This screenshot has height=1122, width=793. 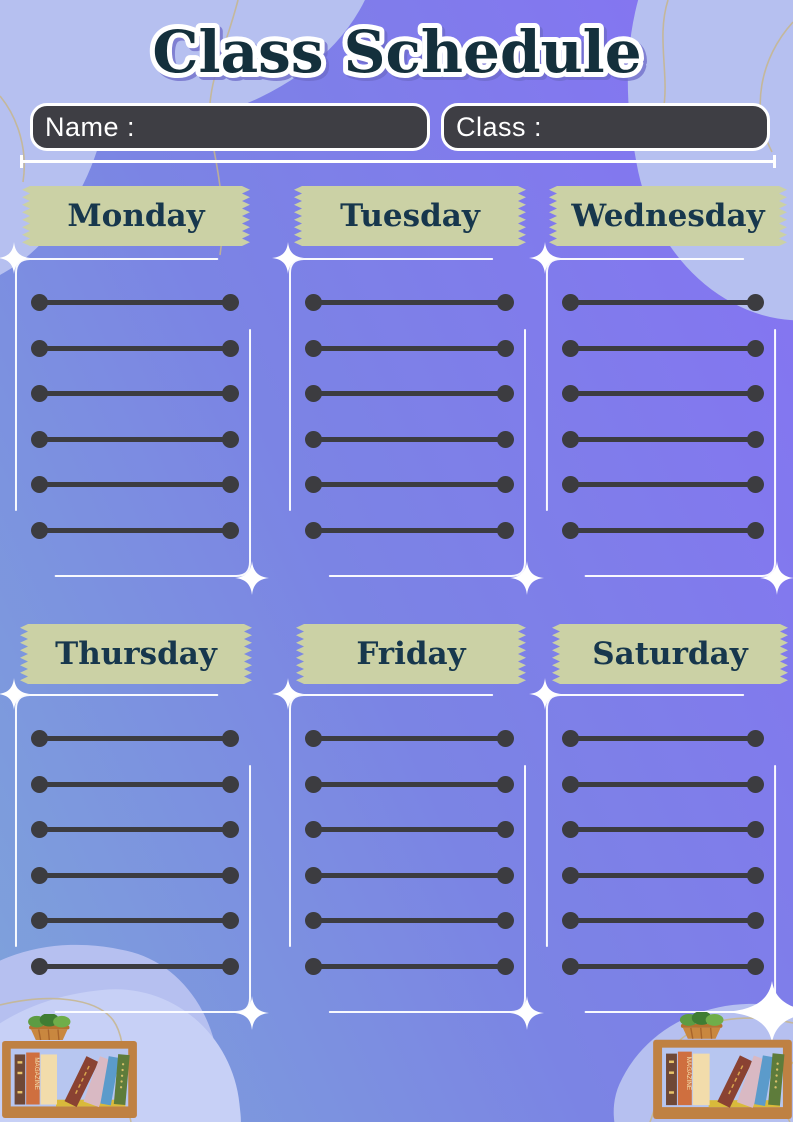 I want to click on day-label-saturday: Saturday, so click(x=670, y=654).